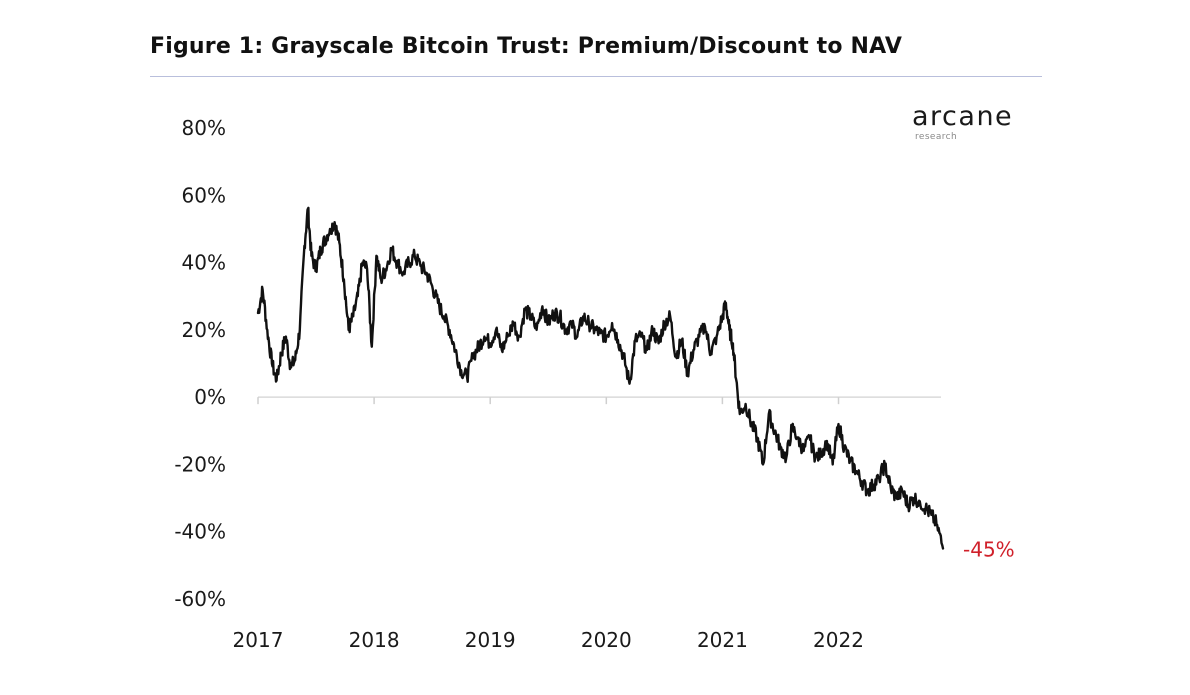  Describe the element at coordinates (204, 195) in the screenshot. I see `y-tick-label: 60%` at that location.